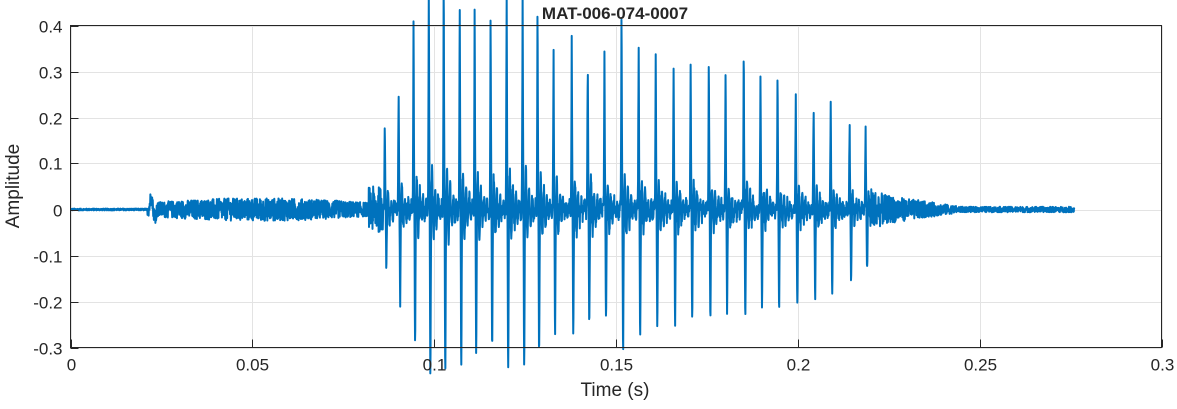 This screenshot has width=1177, height=409. What do you see at coordinates (615, 390) in the screenshot?
I see `x-axis-label: Time (s)` at bounding box center [615, 390].